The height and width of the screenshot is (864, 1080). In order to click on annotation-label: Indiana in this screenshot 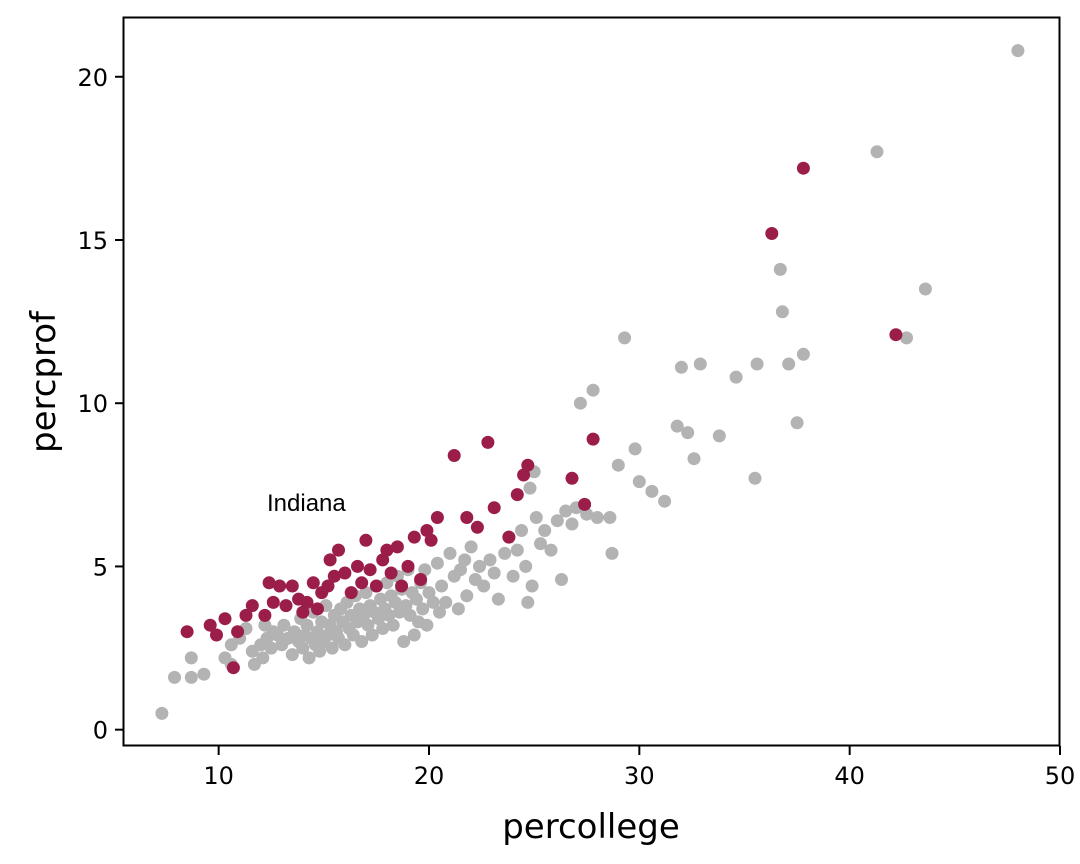, I will do `click(306, 503)`.